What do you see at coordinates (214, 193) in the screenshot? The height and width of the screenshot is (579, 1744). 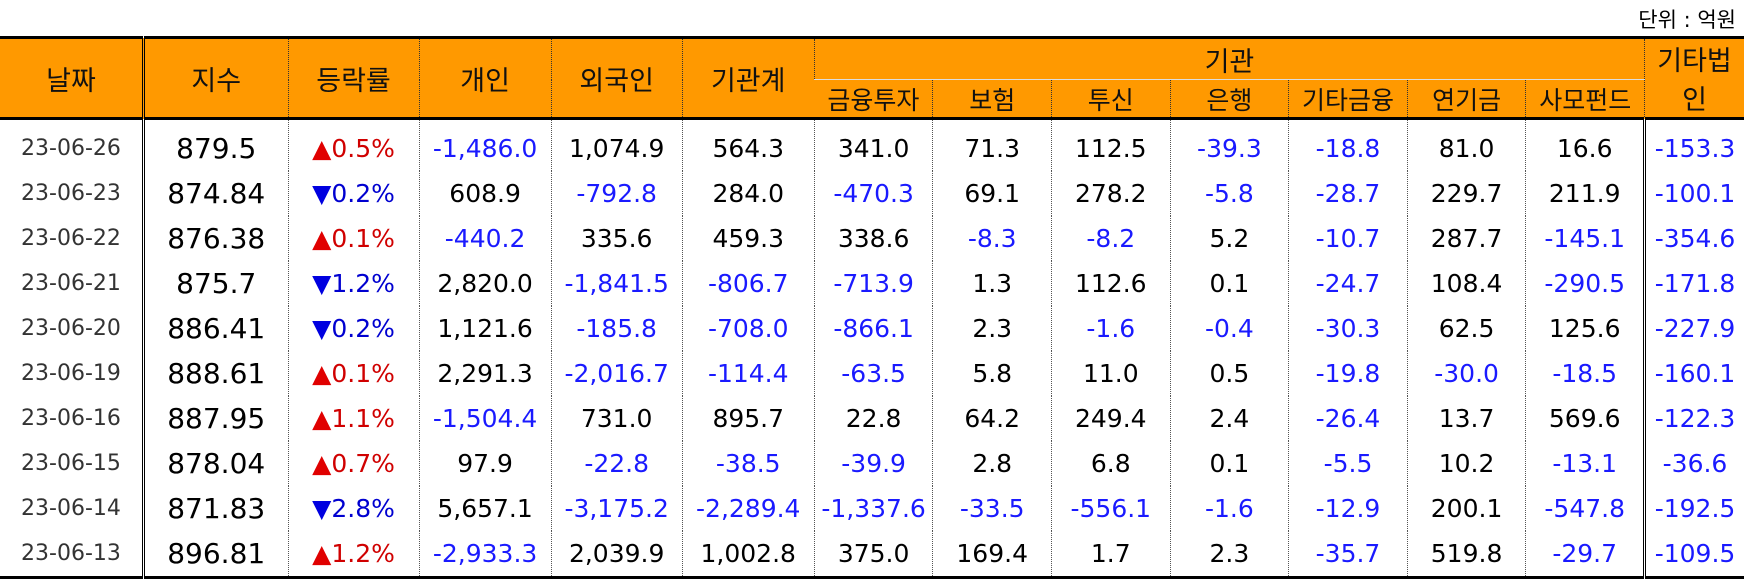 I see `index-cell: 874.84` at bounding box center [214, 193].